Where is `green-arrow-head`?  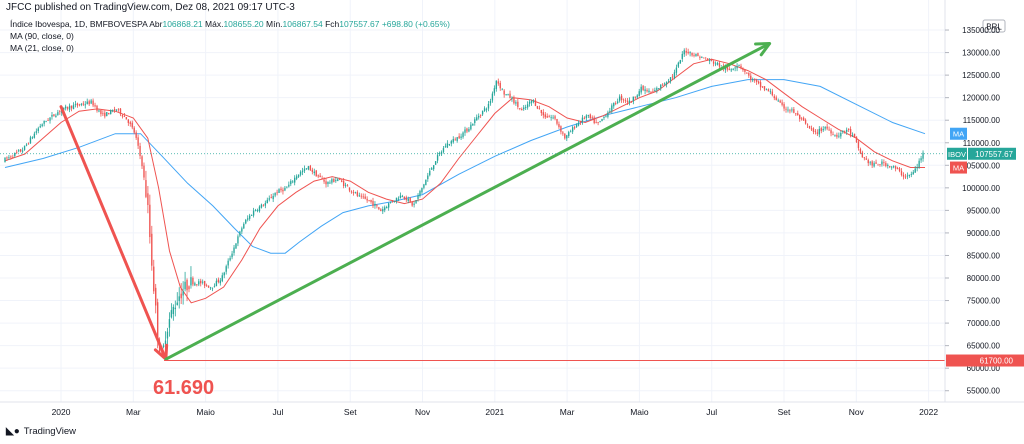 green-arrow-head is located at coordinates (763, 49).